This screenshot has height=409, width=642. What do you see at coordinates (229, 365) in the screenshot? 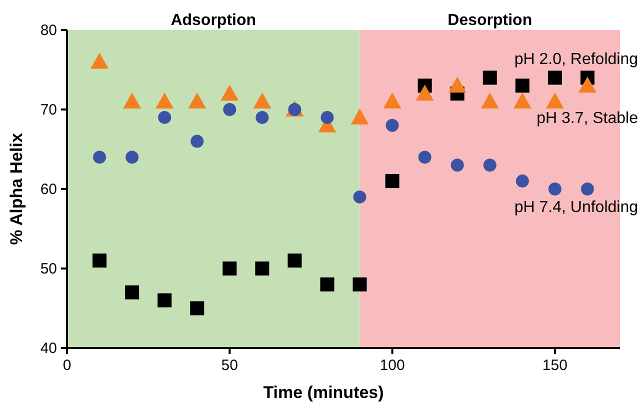
I see `x-tick-label: 50` at bounding box center [229, 365].